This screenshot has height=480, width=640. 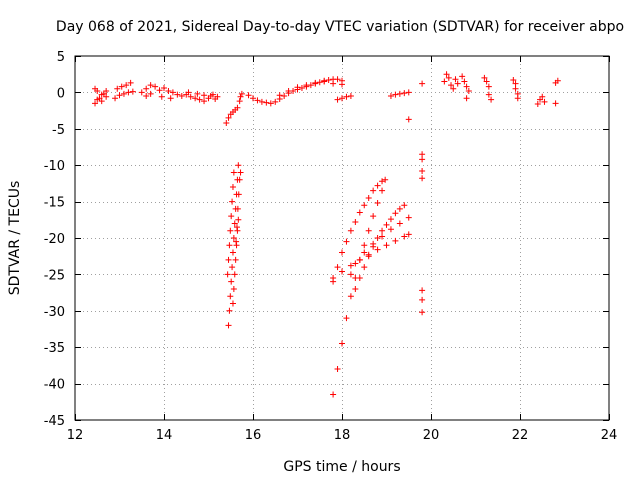 What do you see at coordinates (54, 166) in the screenshot?
I see `y-tick-label: -10` at bounding box center [54, 166].